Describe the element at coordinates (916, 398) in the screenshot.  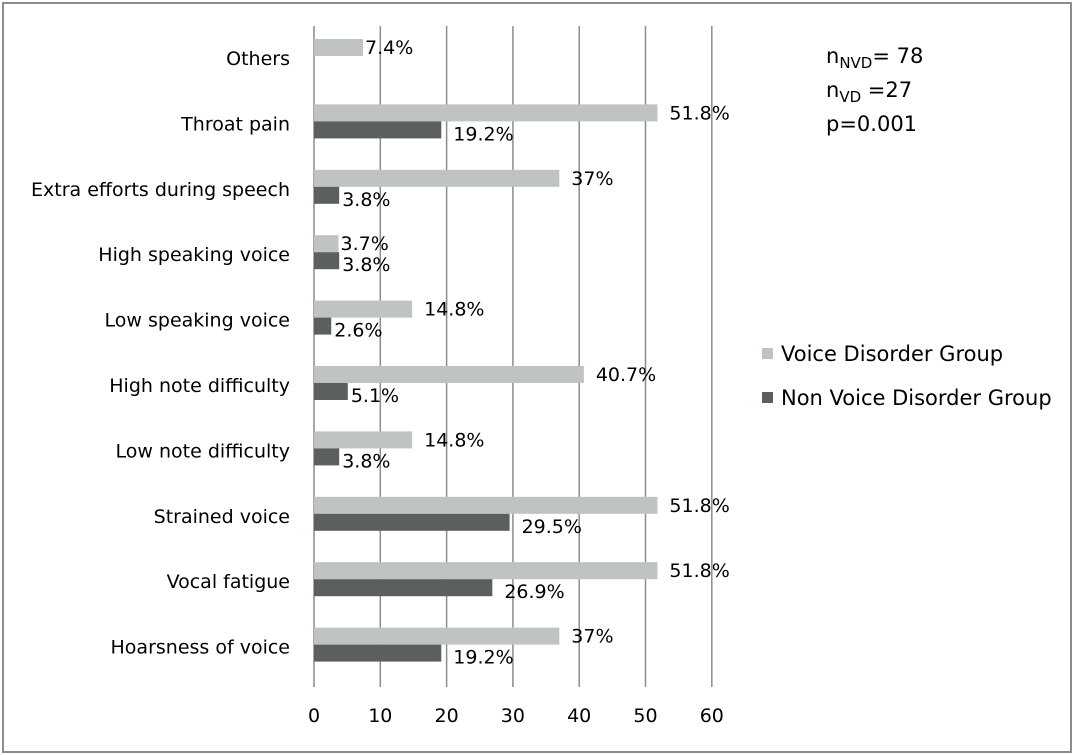
I see `legend-label-non-voice-disorder: Non Voice Disorder Group` at that location.